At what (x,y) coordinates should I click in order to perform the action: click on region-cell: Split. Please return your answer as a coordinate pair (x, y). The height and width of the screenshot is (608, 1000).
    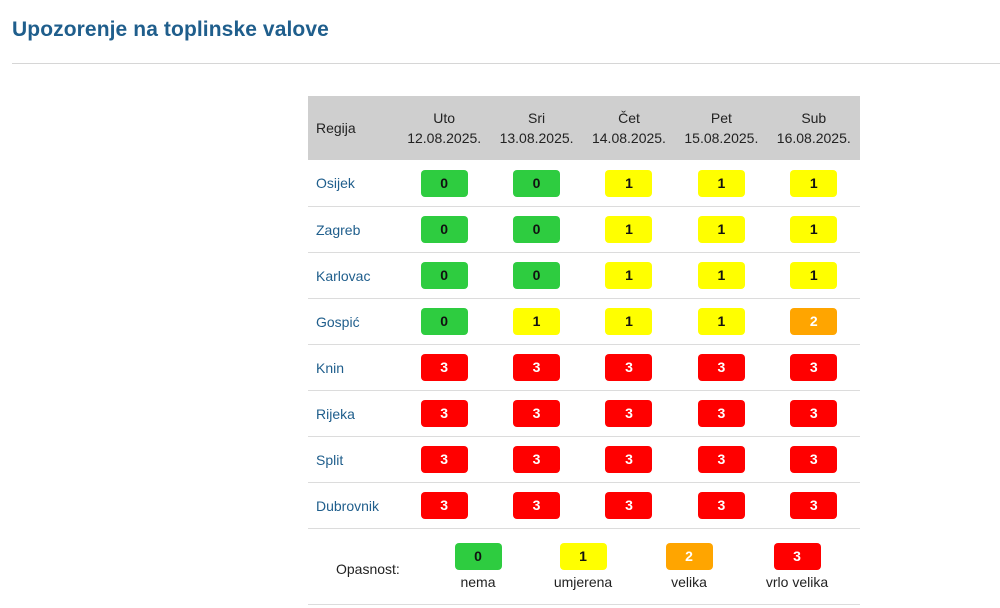
    Looking at the image, I should click on (353, 459).